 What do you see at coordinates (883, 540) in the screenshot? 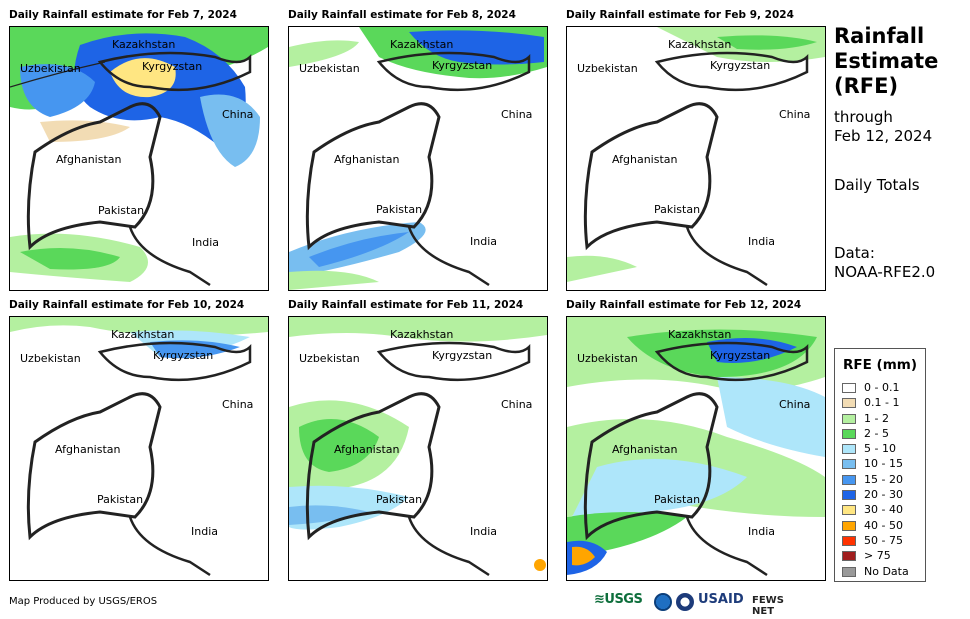
I see `legend-label: 50 - 75` at bounding box center [883, 540].